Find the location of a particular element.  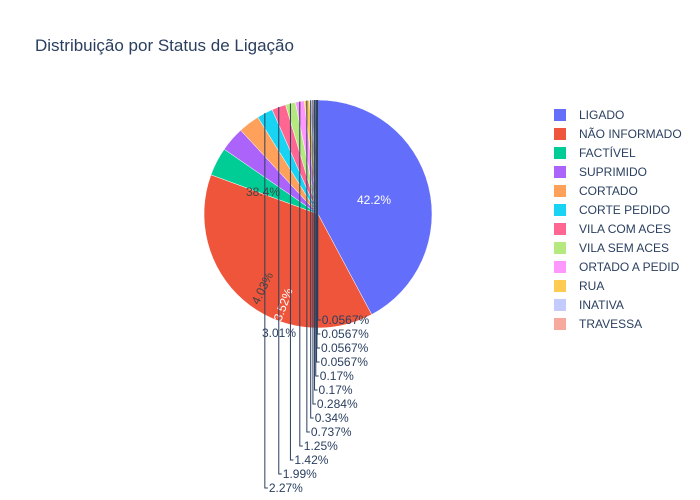

chart-title: Distribuição por Status de Ligação is located at coordinates (164, 45).